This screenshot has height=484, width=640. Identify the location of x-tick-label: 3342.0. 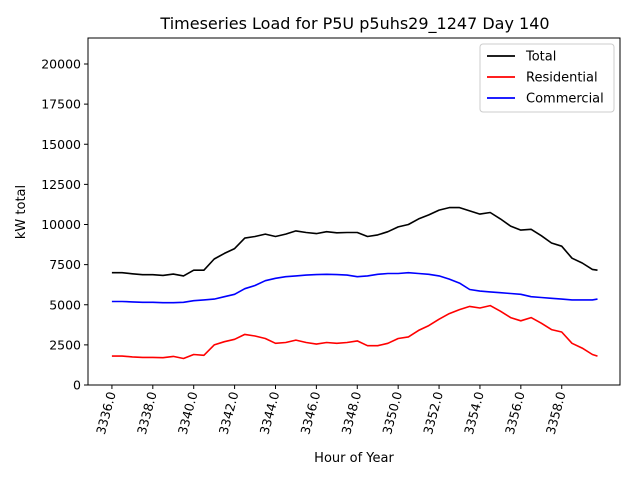
(229, 413).